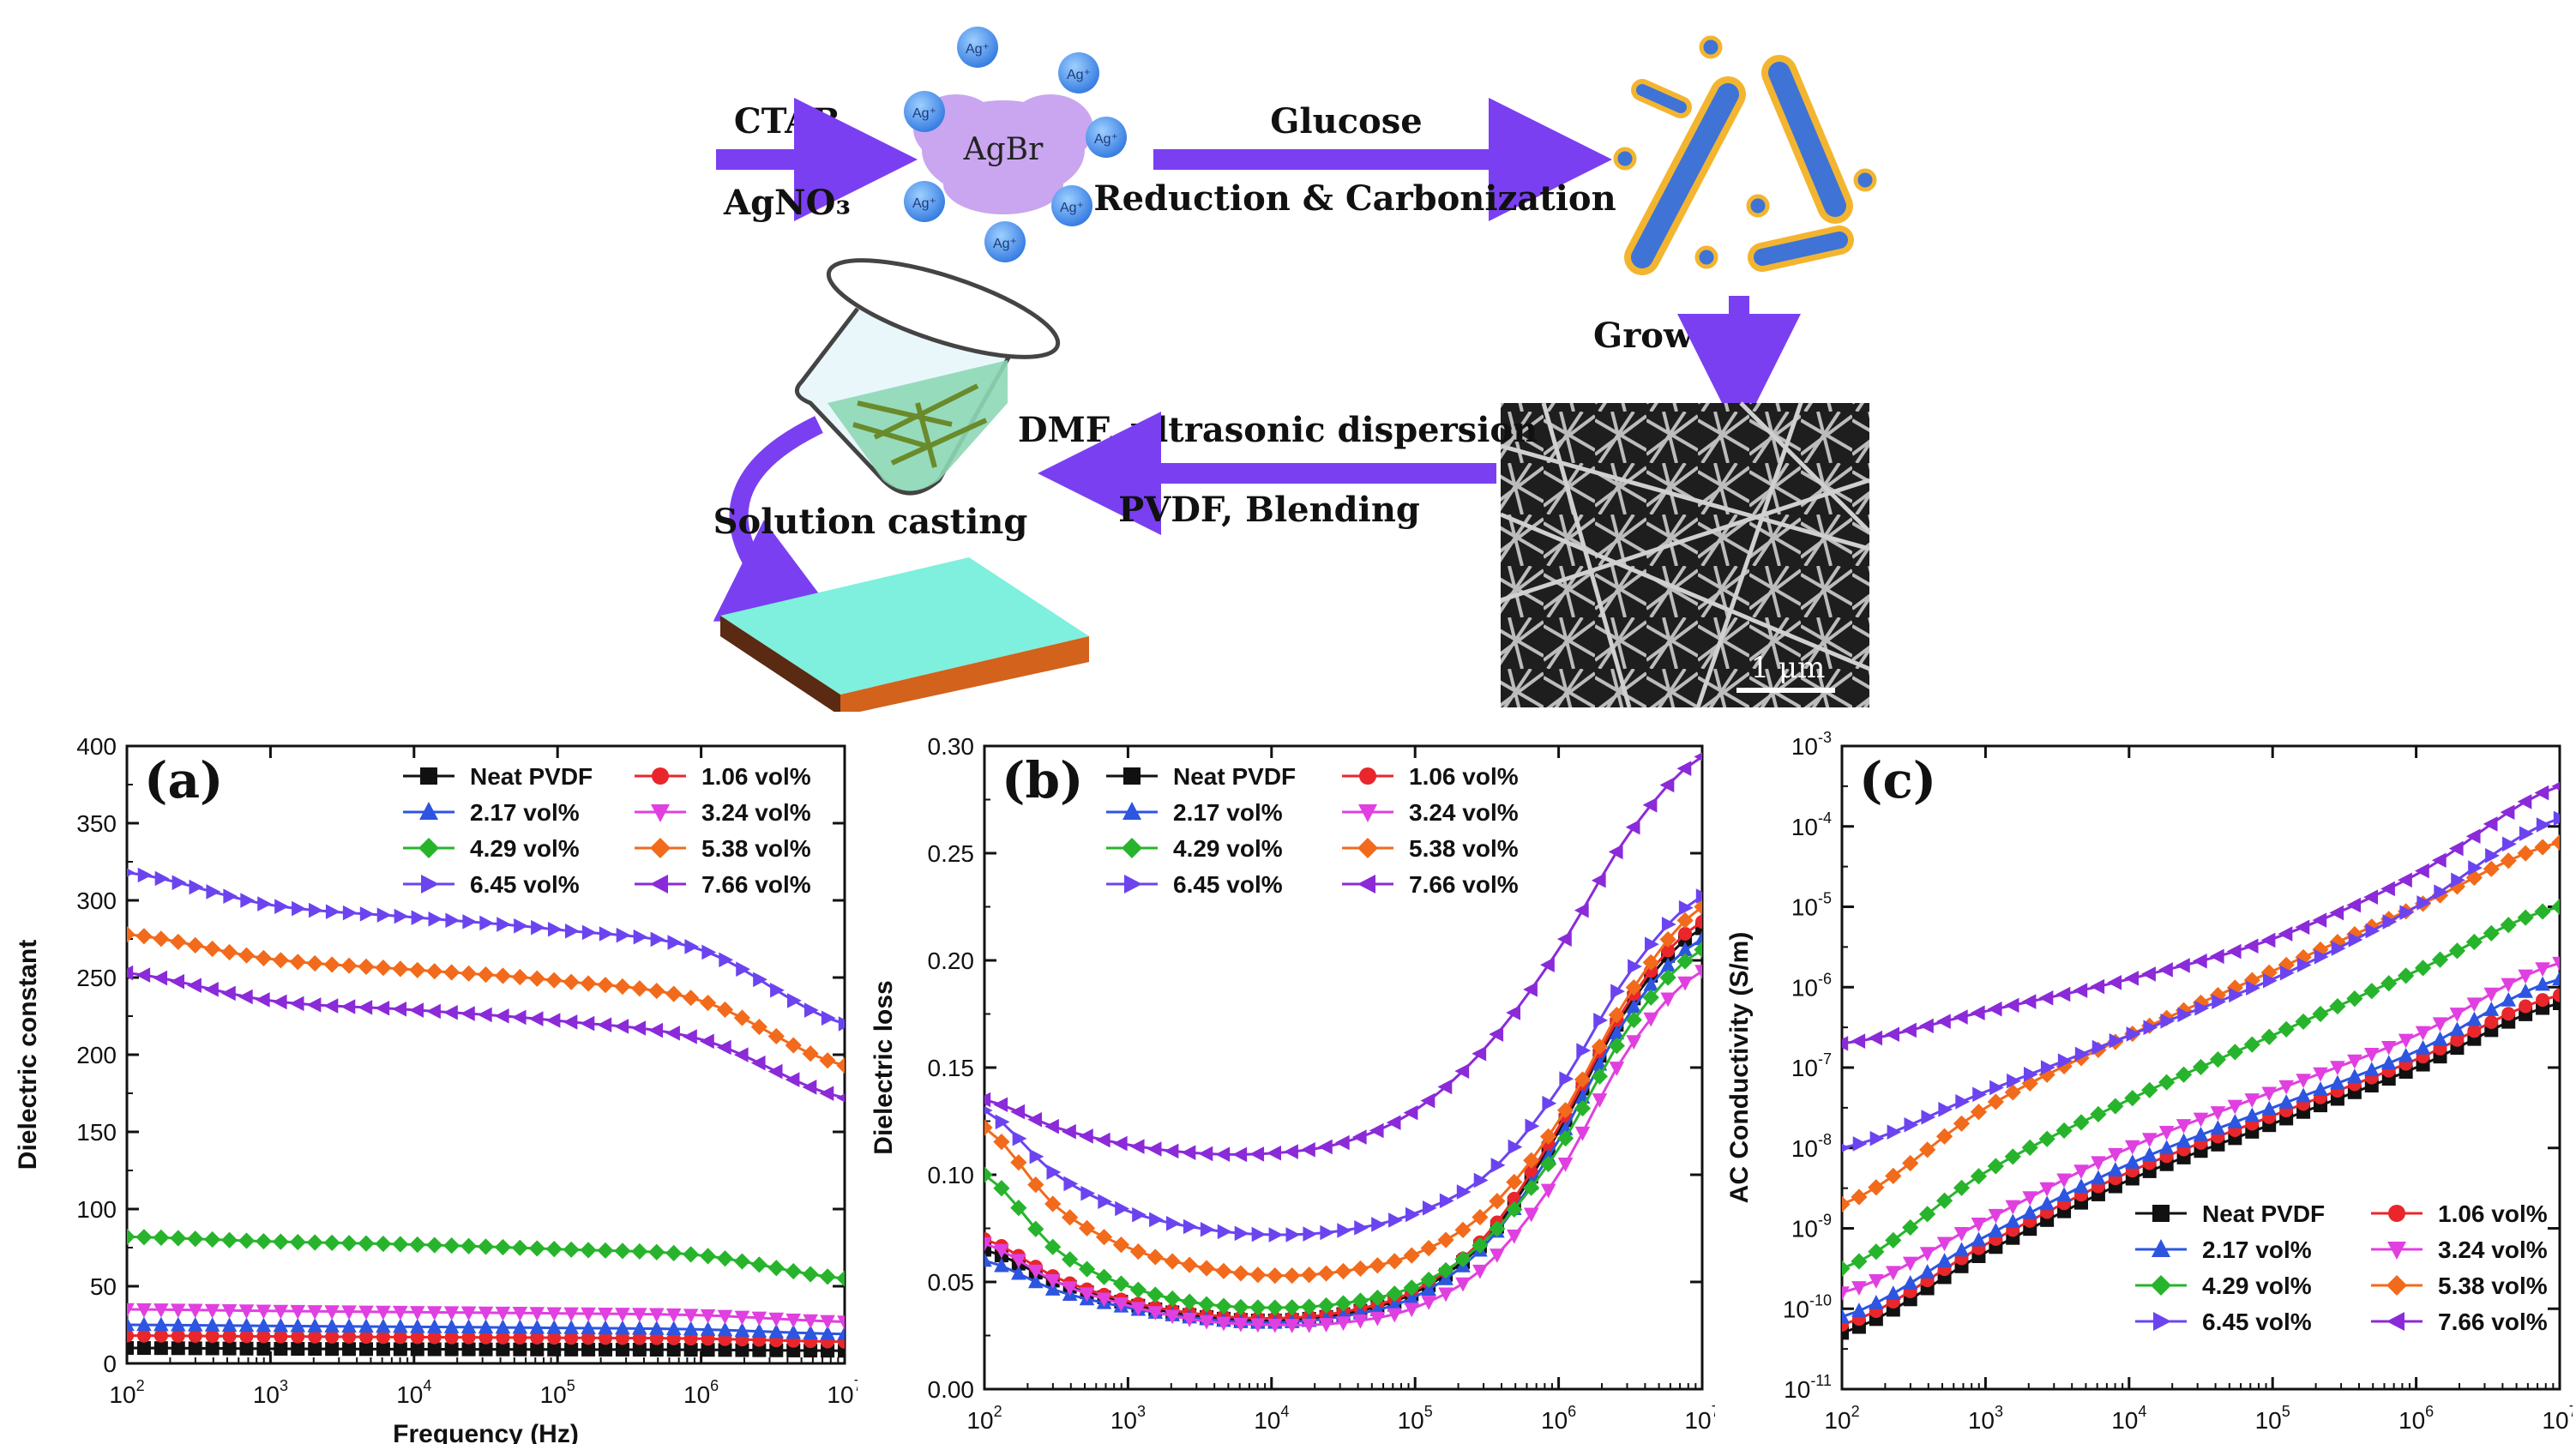 The image size is (2576, 1444). I want to click on y-tick-label: 400, so click(97, 746).